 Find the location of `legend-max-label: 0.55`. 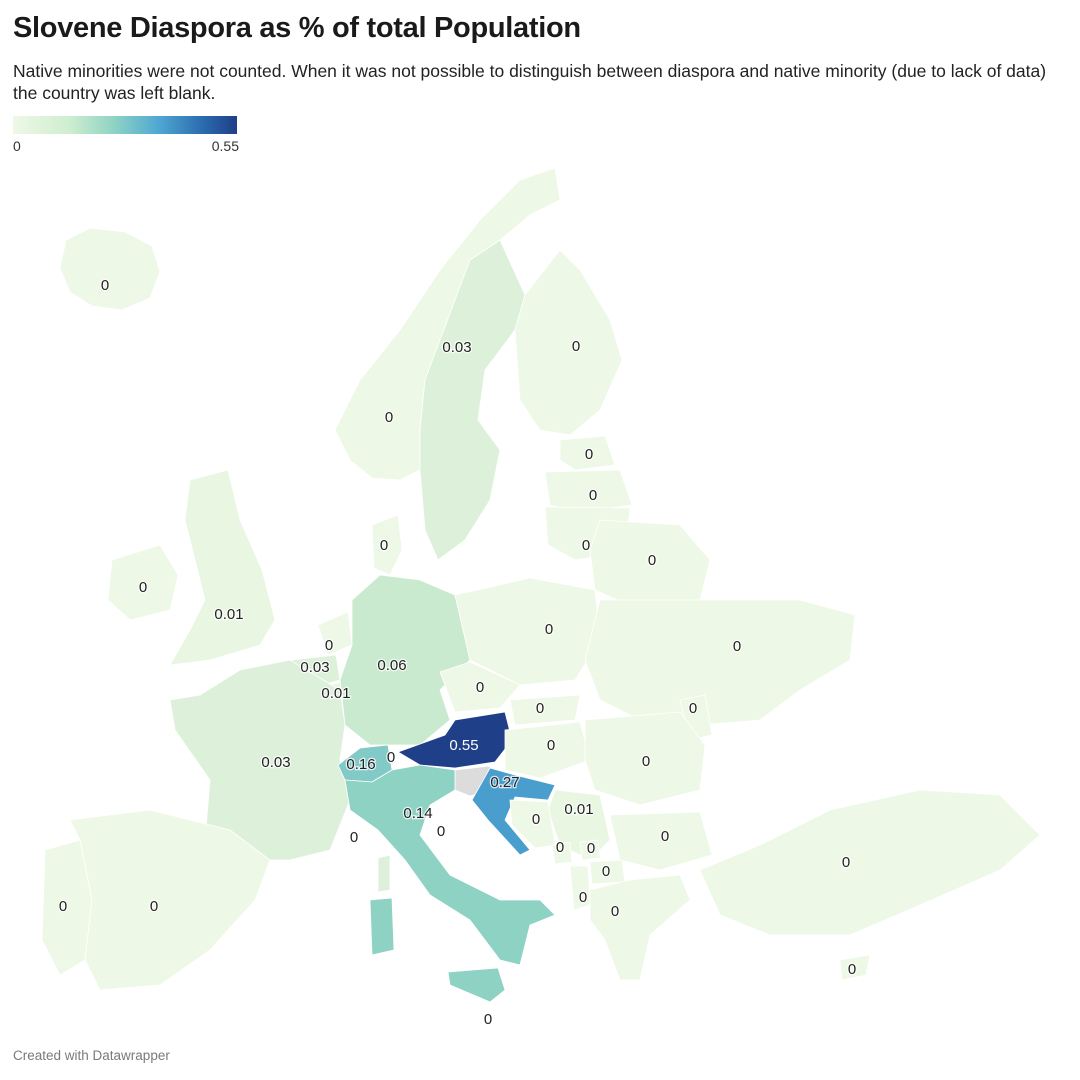

legend-max-label: 0.55 is located at coordinates (225, 146).